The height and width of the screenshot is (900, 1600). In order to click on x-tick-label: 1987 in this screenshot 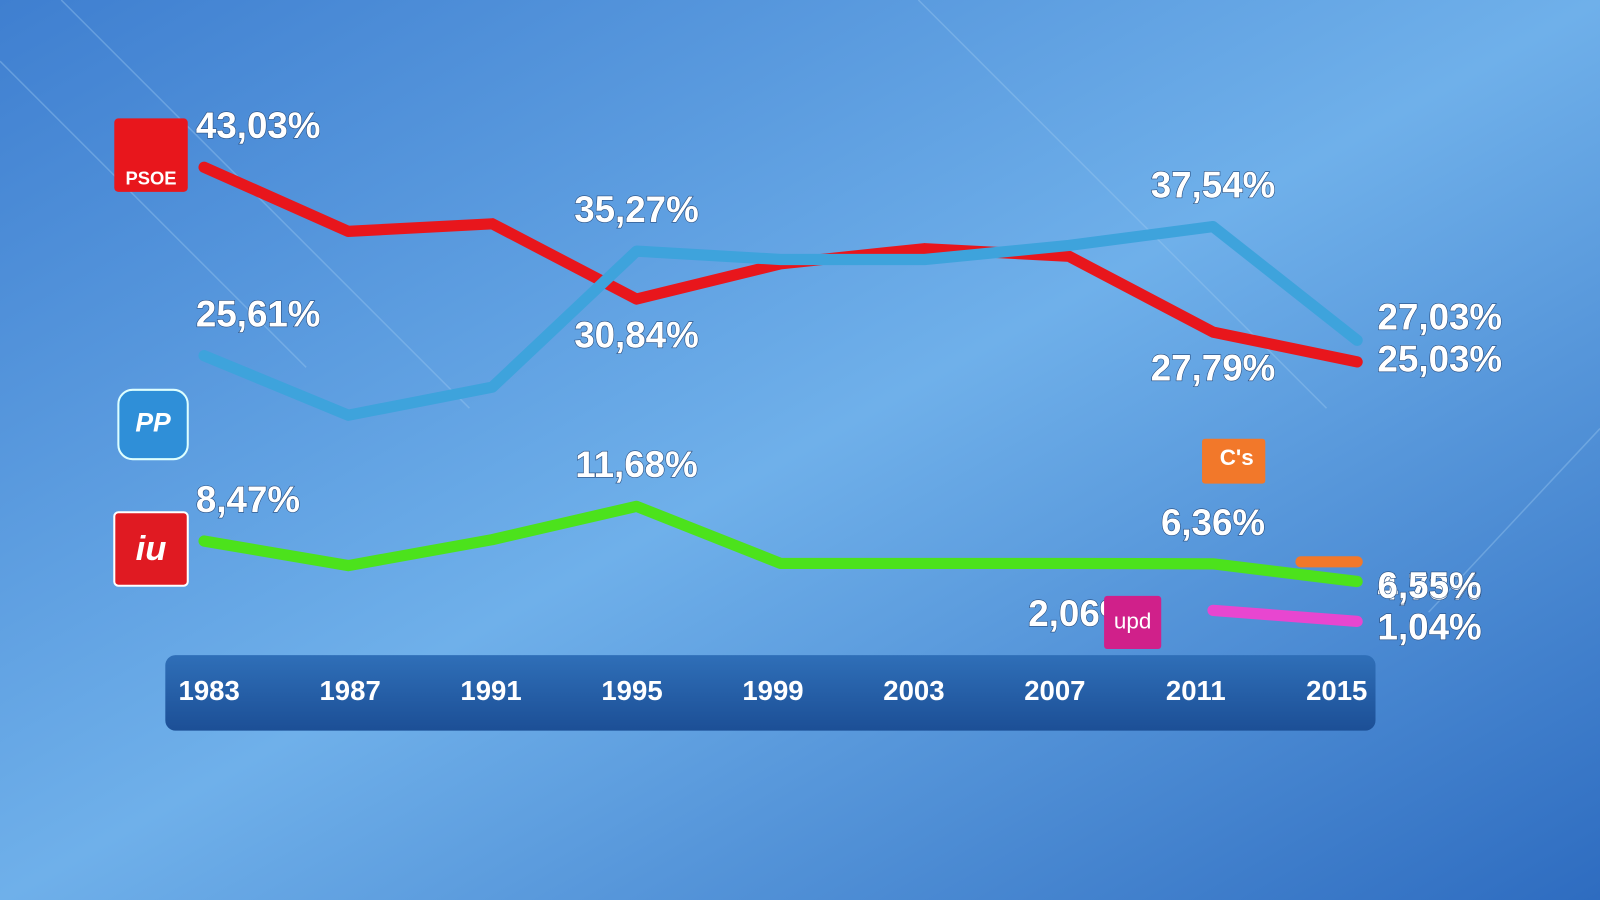, I will do `click(349, 690)`.